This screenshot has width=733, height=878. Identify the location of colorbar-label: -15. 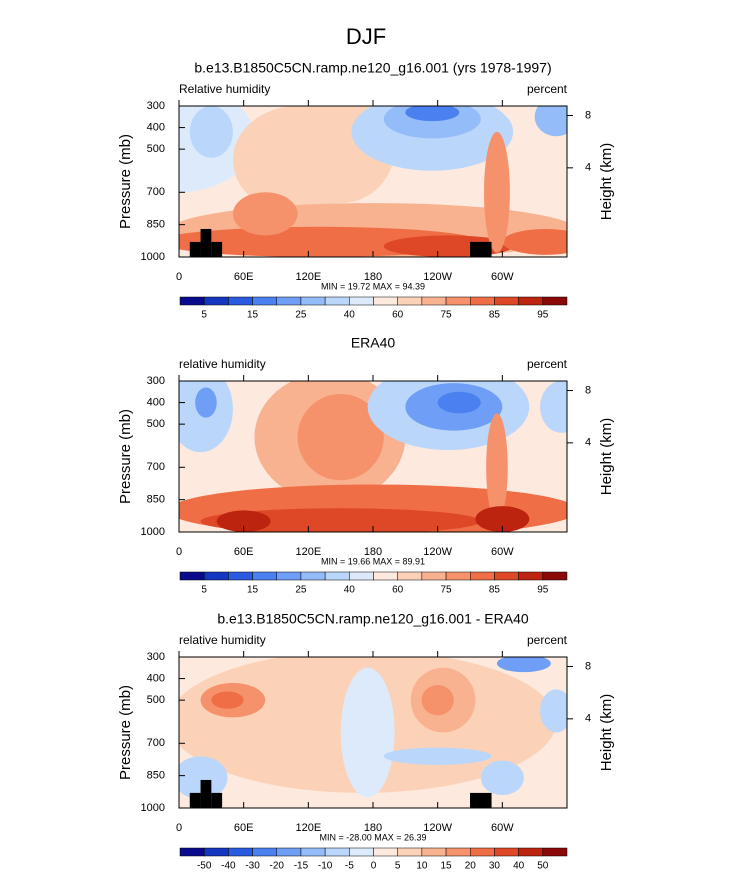
(301, 866).